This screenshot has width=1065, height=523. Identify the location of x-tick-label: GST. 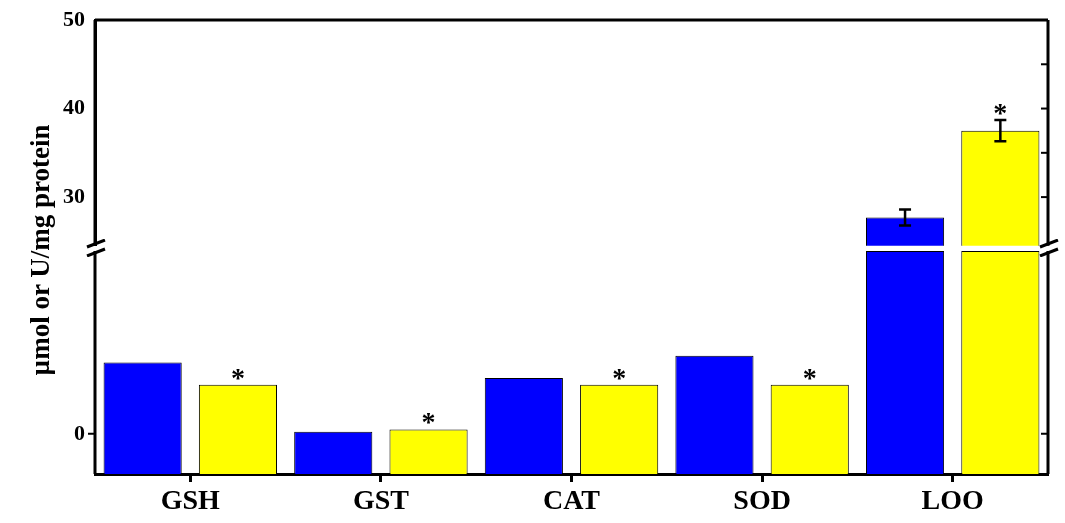
(381, 500).